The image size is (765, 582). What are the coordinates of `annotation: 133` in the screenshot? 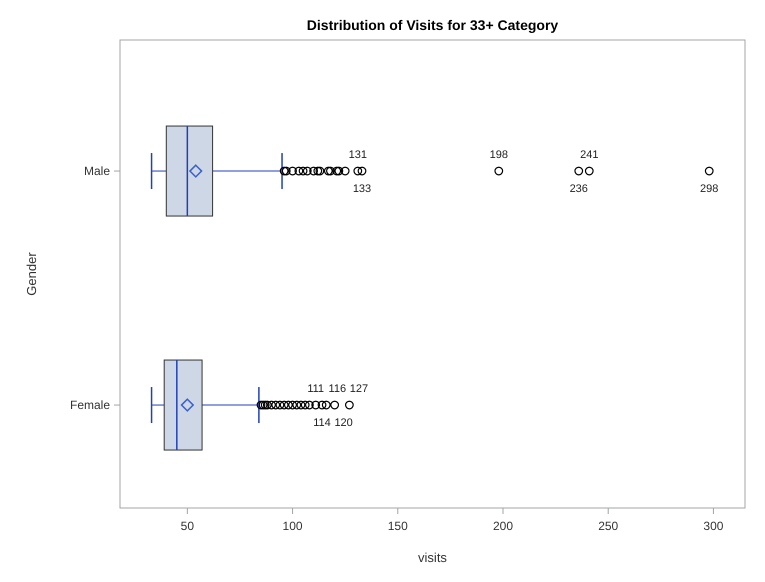 It's located at (362, 189).